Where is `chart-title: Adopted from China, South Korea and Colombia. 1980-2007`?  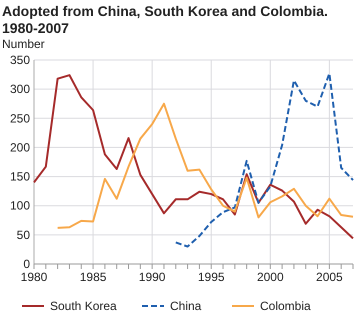 chart-title: Adopted from China, South Korea and Colombia. 1980-2007 is located at coordinates (165, 19).